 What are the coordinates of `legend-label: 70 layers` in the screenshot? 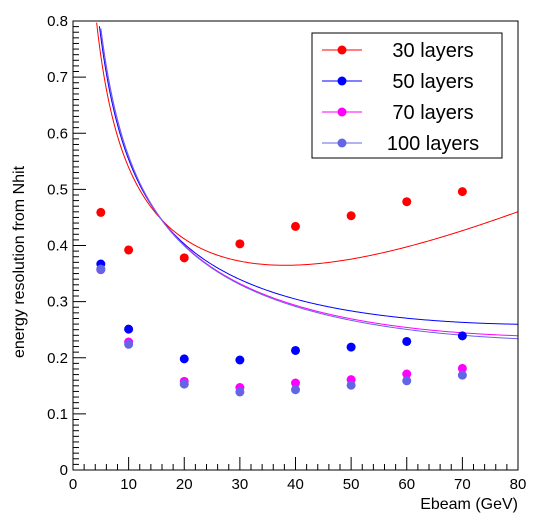 It's located at (432, 113).